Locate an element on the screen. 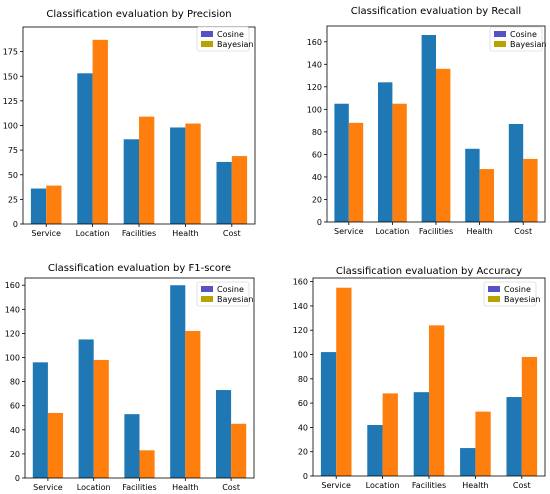 The width and height of the screenshot is (550, 494). y-tick-label: 150 is located at coordinates (10, 76).